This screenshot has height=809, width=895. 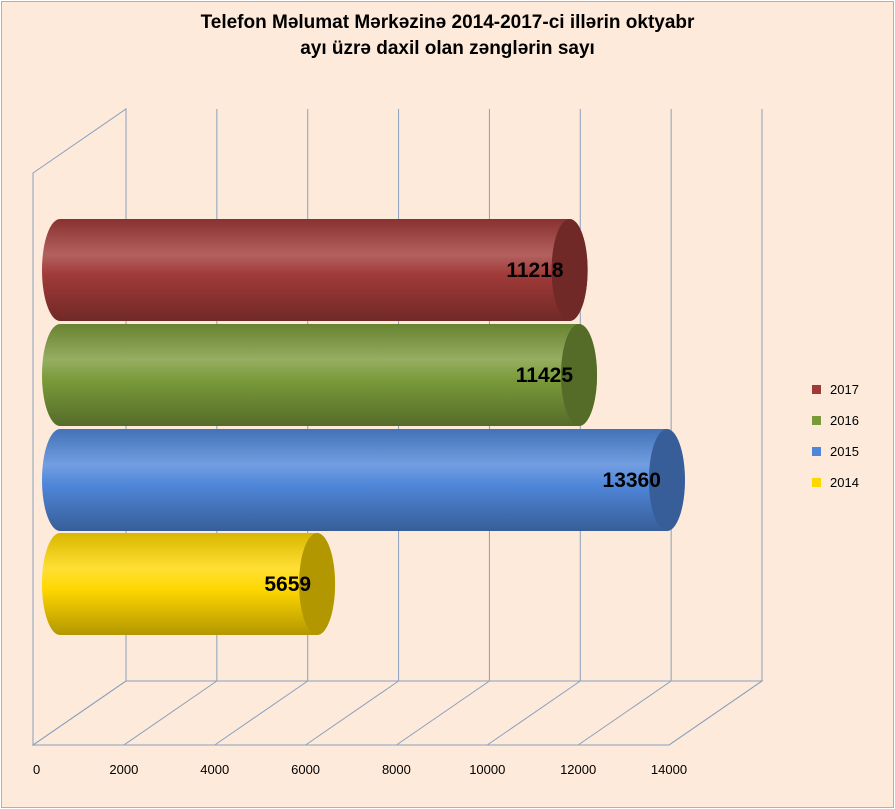 What do you see at coordinates (305, 769) in the screenshot?
I see `x-tick-label: 6000` at bounding box center [305, 769].